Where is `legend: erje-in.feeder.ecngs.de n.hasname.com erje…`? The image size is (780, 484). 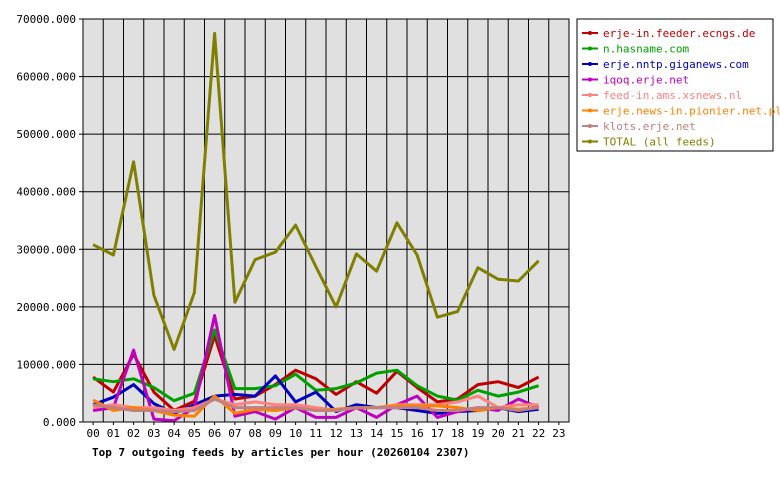
legend: erje-in.feeder.ecngs.de n.hasname.com erje… is located at coordinates (681, 88).